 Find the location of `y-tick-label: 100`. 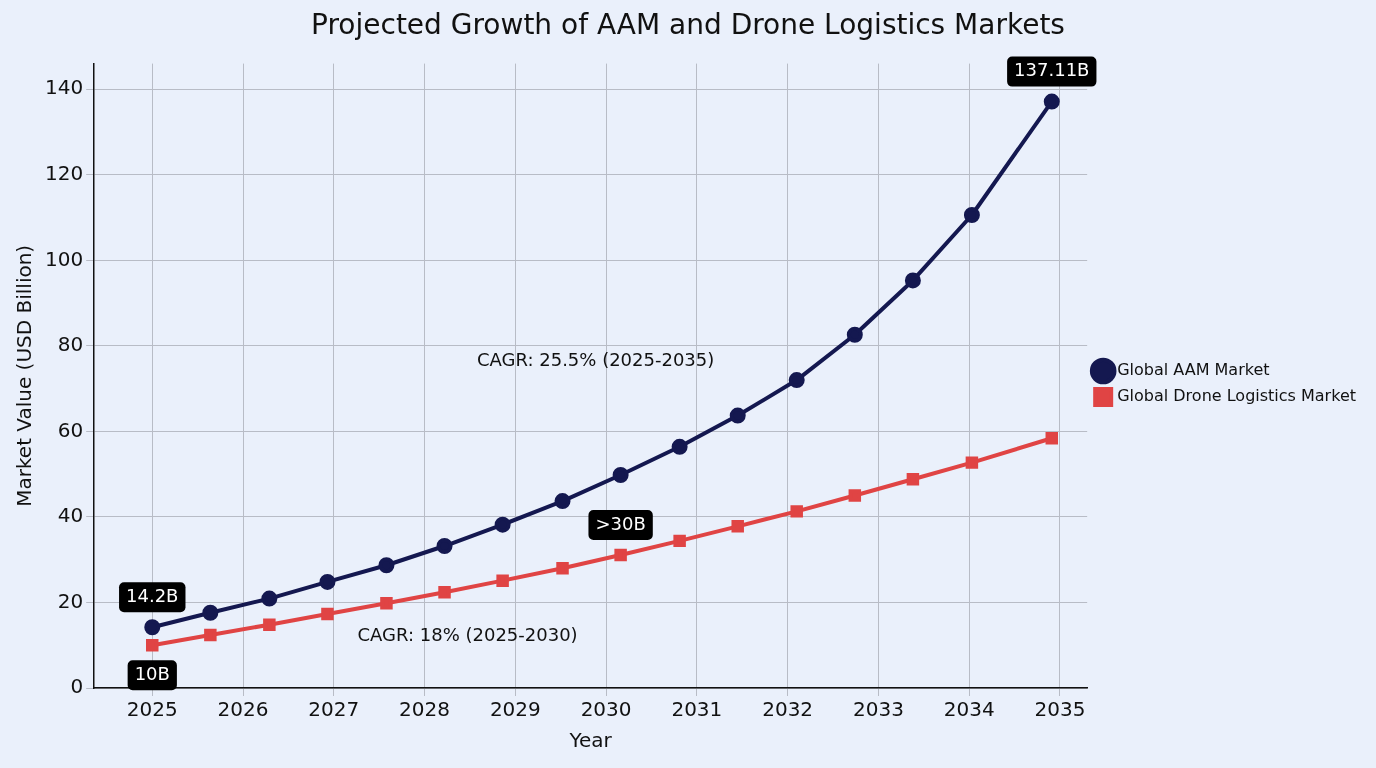

y-tick-label: 100 is located at coordinates (64, 258).